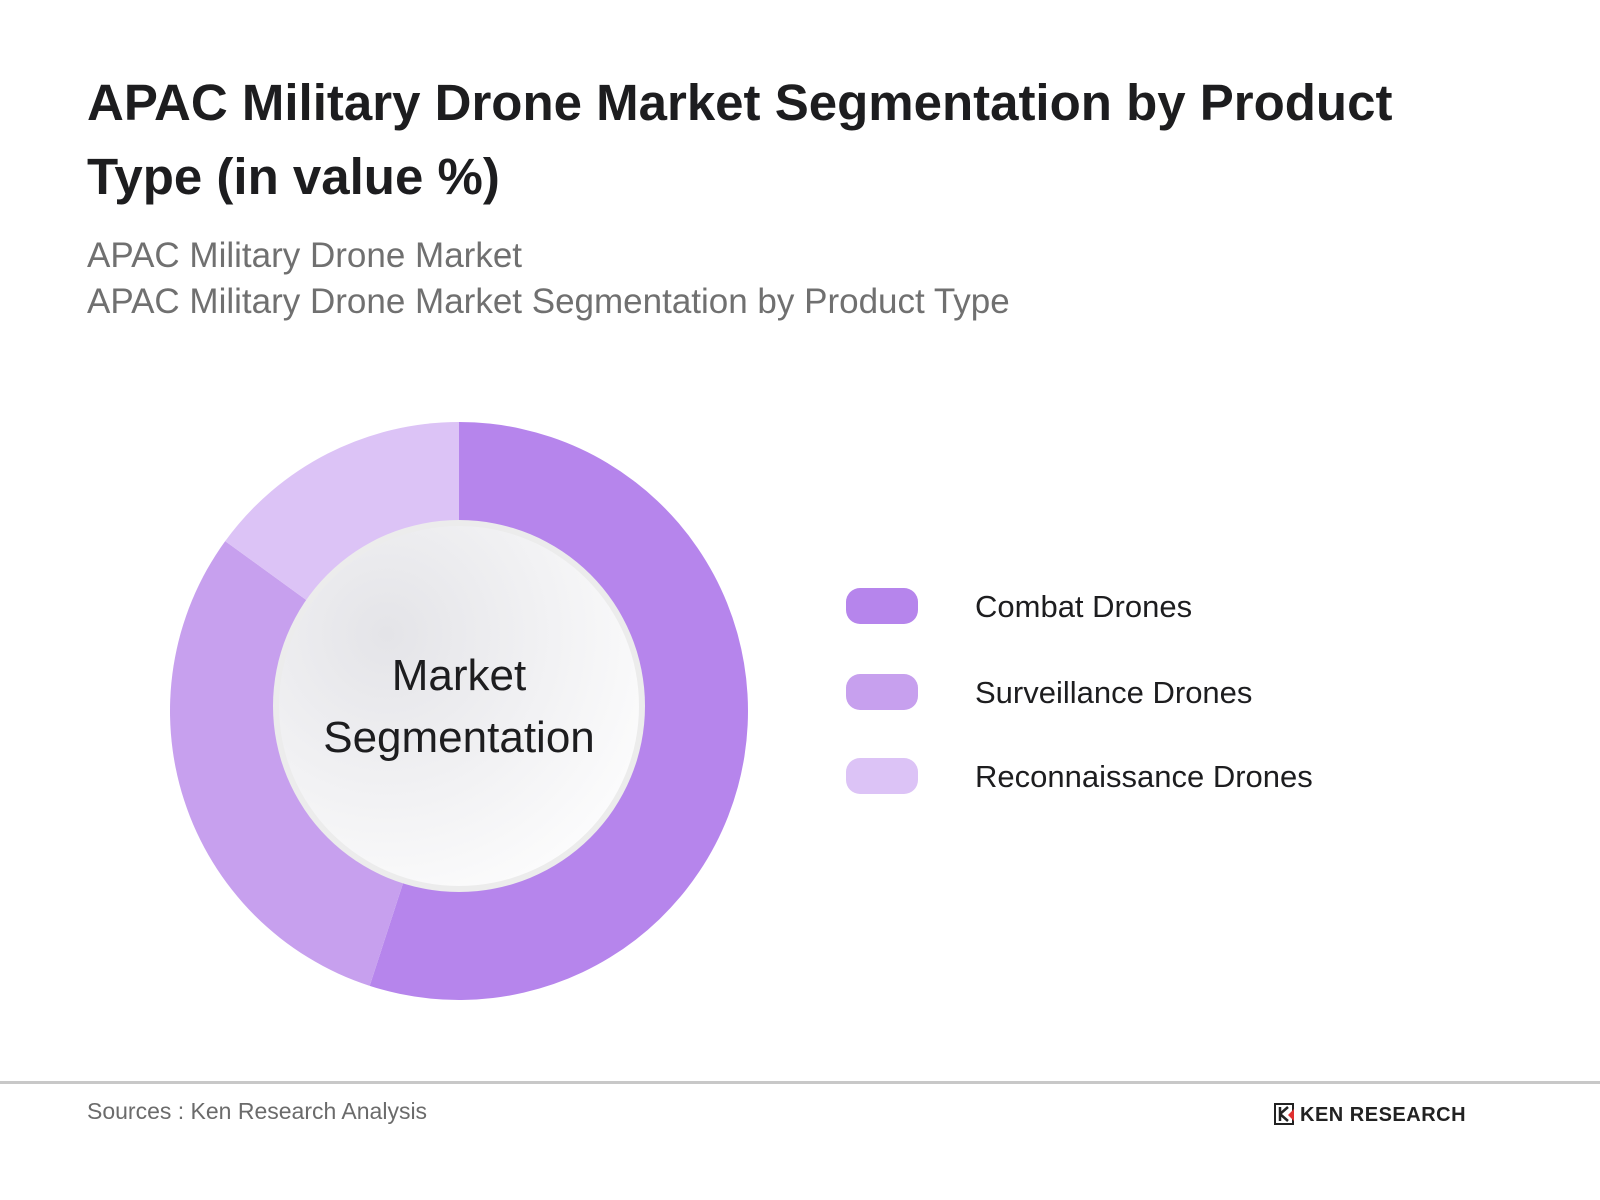  Describe the element at coordinates (1284, 1114) in the screenshot. I see `ken-logo-icon` at that location.